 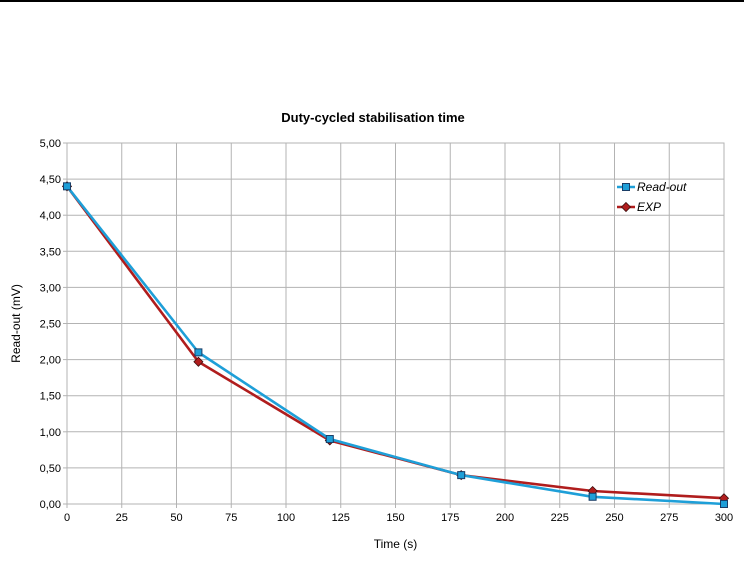 What do you see at coordinates (50, 433) in the screenshot?
I see `y-tick-label: 1,00` at bounding box center [50, 433].